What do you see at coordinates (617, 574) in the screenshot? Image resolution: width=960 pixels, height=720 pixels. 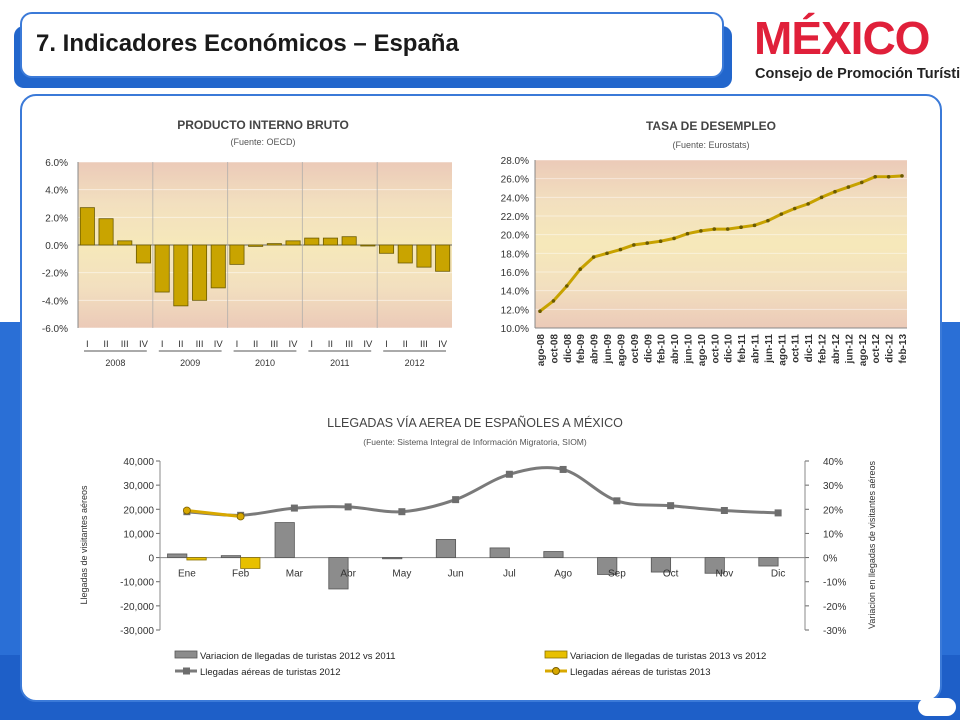 I see `arrivals-x-tick-label: Sep` at bounding box center [617, 574].